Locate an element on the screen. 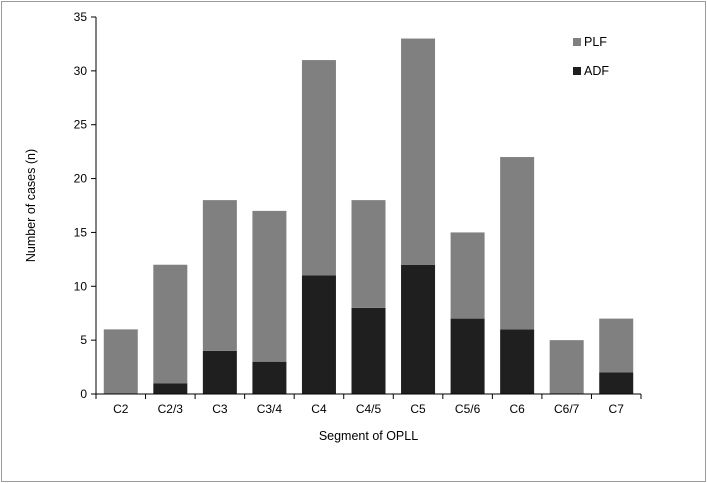 This screenshot has height=483, width=707. x-tick-label: C2/3 is located at coordinates (171, 409).